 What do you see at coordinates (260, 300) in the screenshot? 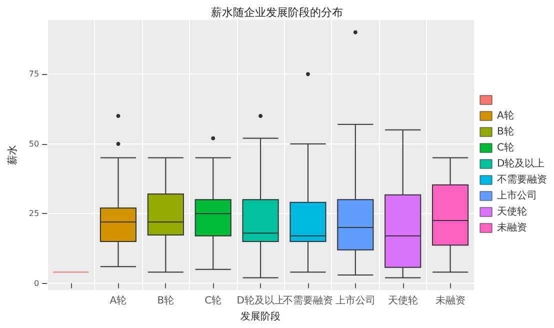
I see `x-tick-label: D轮及以上` at bounding box center [260, 300].